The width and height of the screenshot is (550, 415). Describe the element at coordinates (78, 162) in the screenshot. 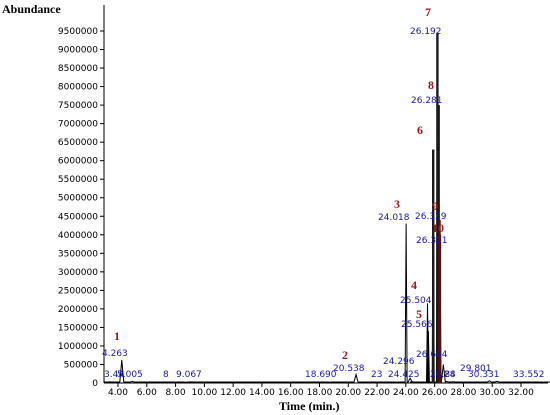

I see `y-tick-label: 6000000` at that location.